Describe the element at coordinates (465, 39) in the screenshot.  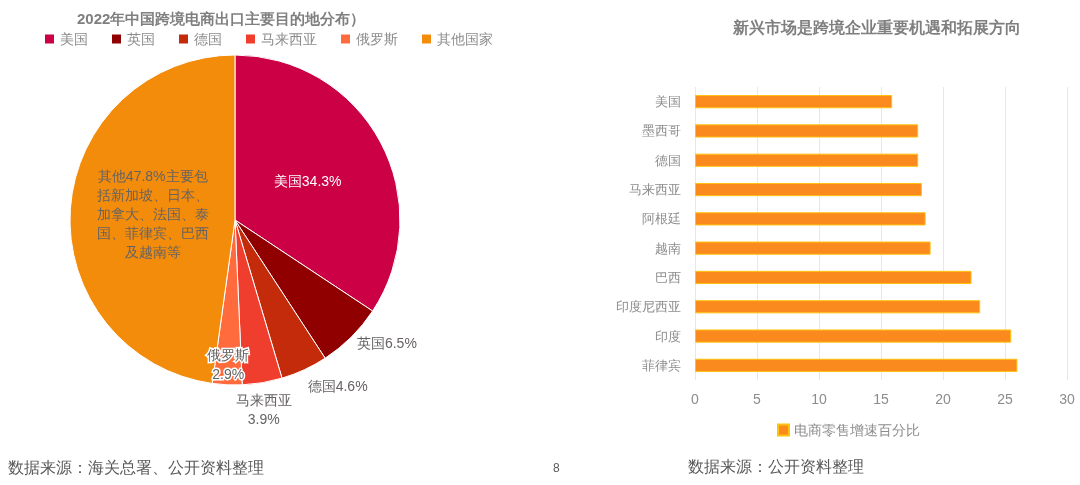
I see `legend-label: 其他国家` at that location.